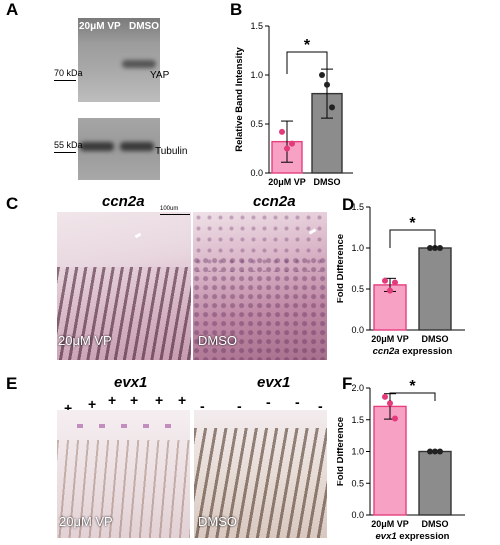  What do you see at coordinates (123, 489) in the screenshot?
I see `evx1-vp-rays` at bounding box center [123, 489].